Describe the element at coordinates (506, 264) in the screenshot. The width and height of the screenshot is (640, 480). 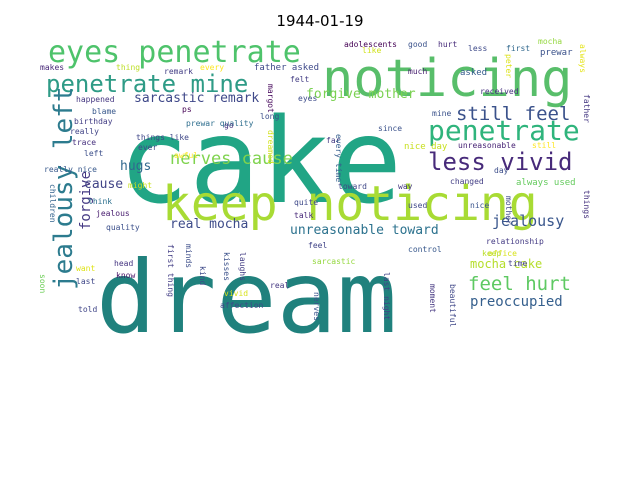
I see `cloud-word-mocha-cake: mocha cake` at that location.